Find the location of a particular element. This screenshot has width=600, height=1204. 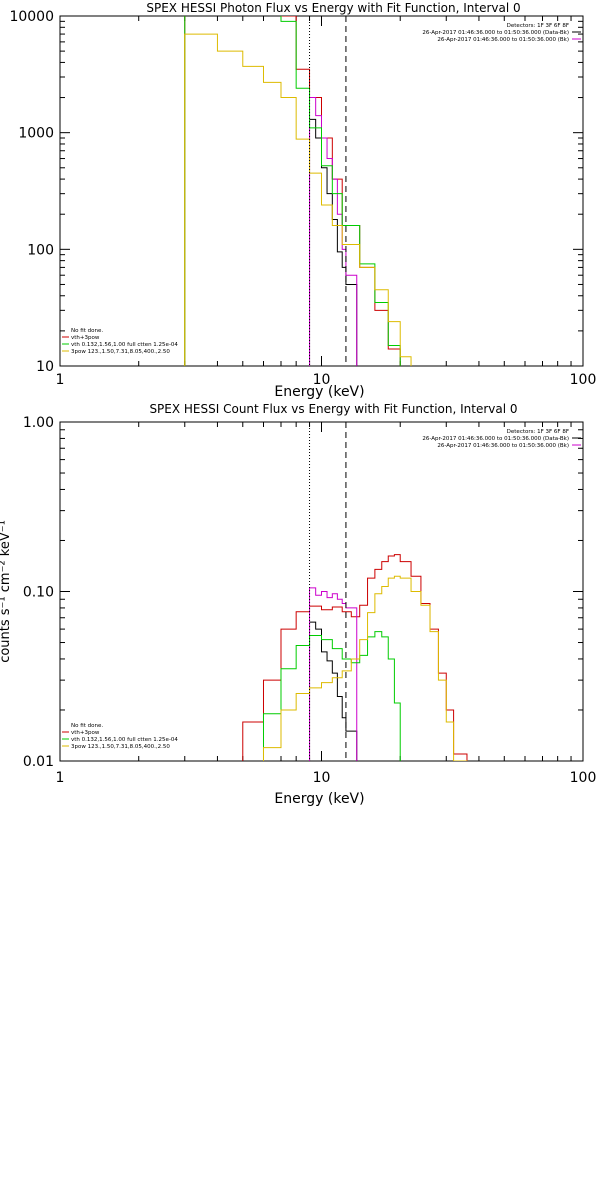

y-tick-label: 1000 is located at coordinates (36, 134).